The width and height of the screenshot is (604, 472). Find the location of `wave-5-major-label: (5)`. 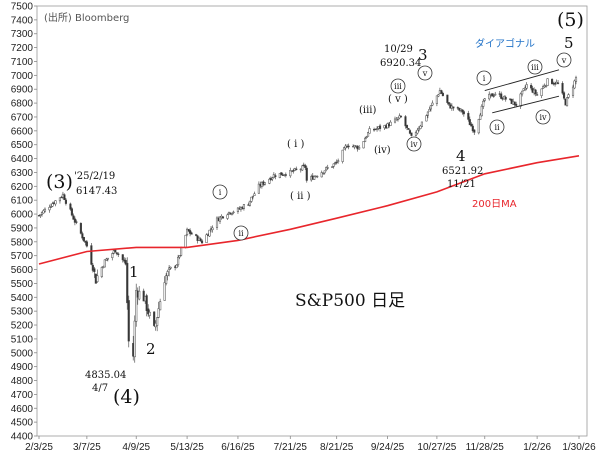

wave-5-major-label: (5) is located at coordinates (570, 20).